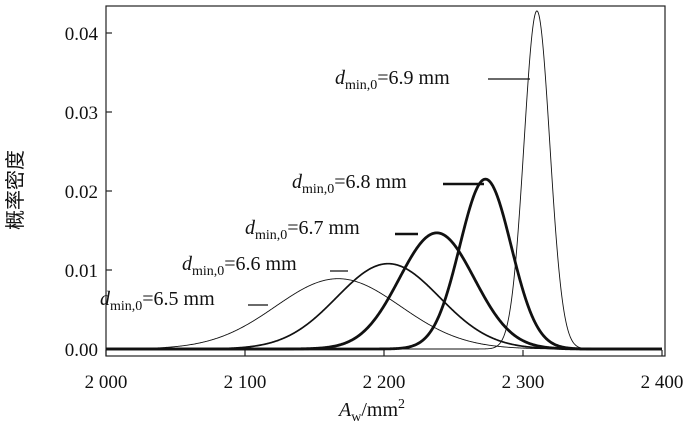  I want to click on x-tick-label: 2 200, so click(384, 382).